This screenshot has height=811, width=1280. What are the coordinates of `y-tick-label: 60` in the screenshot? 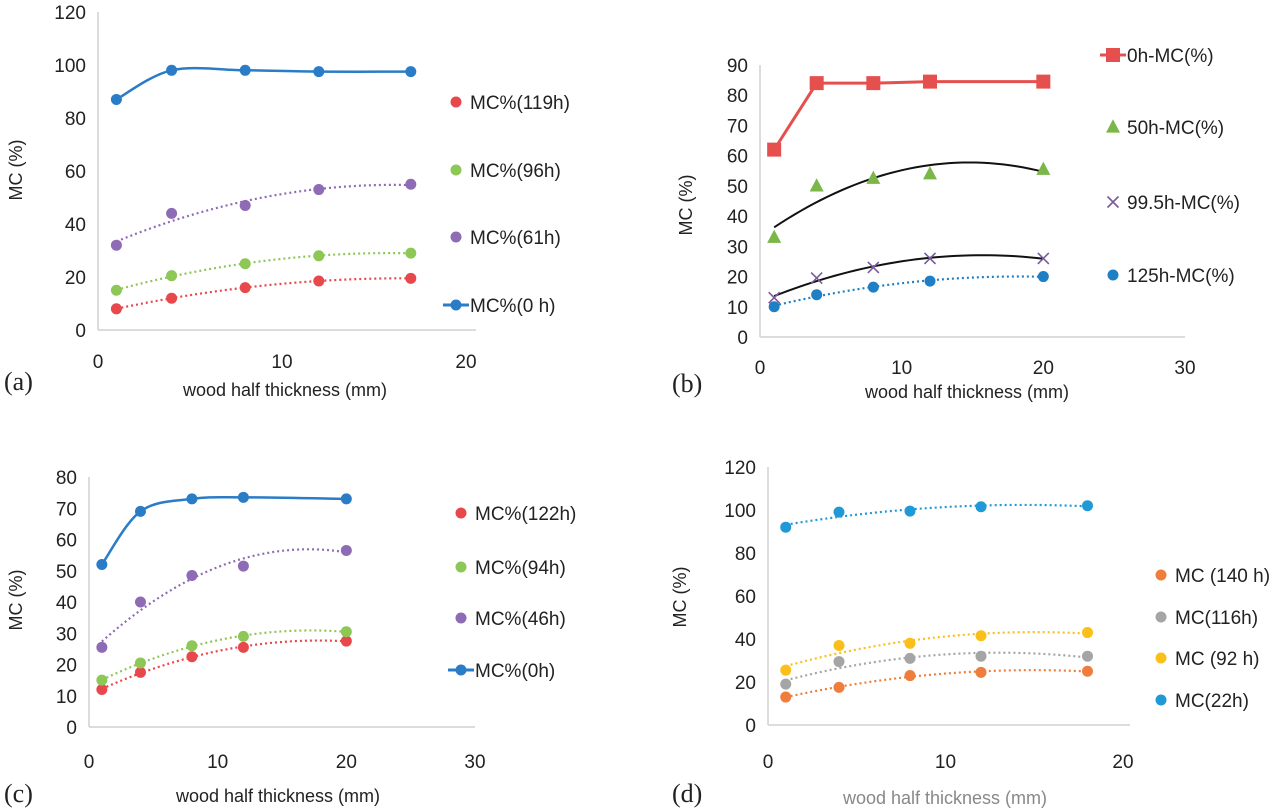 It's located at (737, 157).